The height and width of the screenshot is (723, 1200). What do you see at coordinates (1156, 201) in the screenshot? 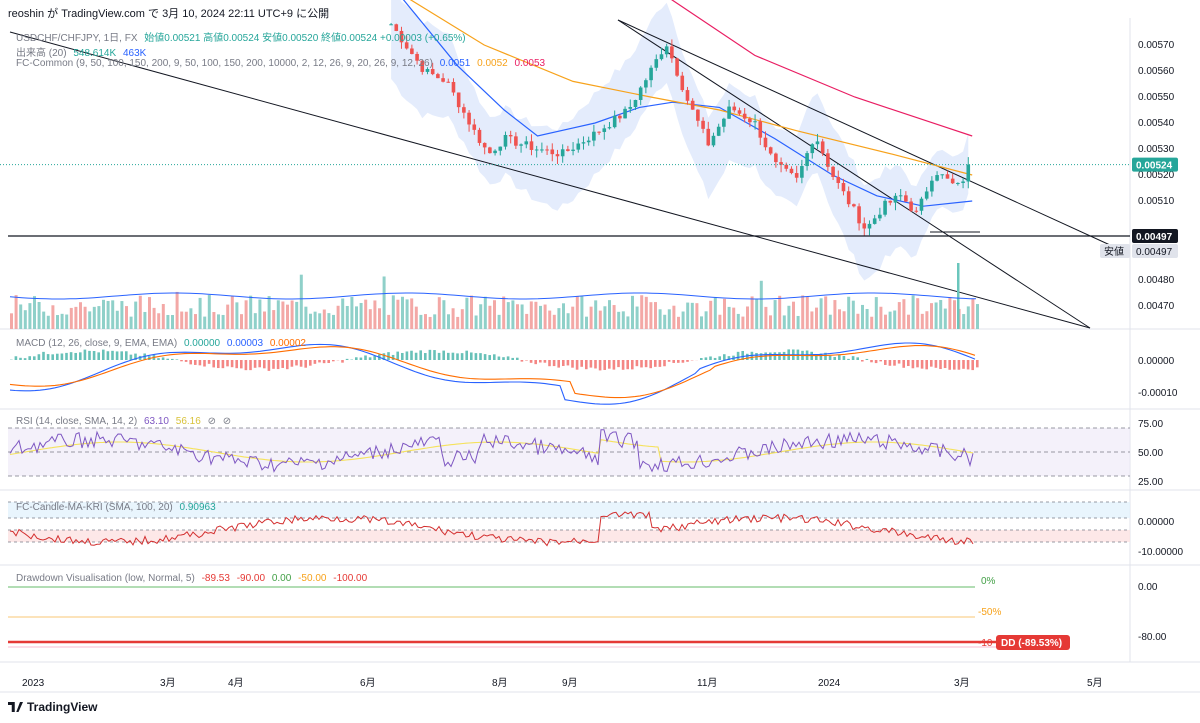
I see `price-tick-label: 0.00510` at bounding box center [1156, 201].